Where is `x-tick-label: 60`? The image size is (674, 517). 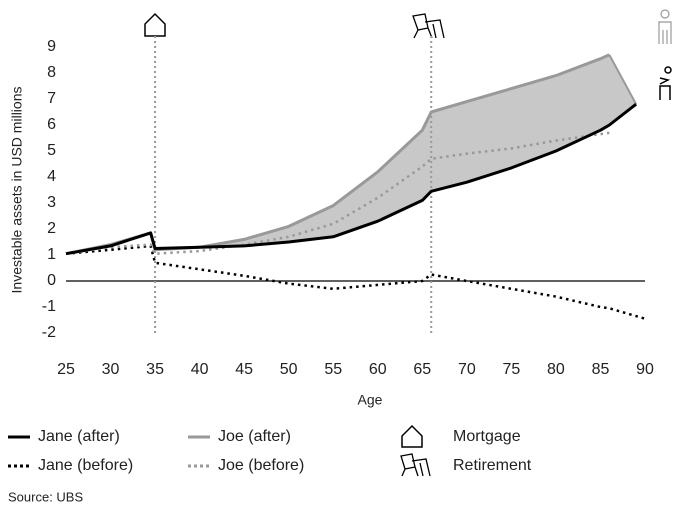
x-tick-label: 60 is located at coordinates (378, 369).